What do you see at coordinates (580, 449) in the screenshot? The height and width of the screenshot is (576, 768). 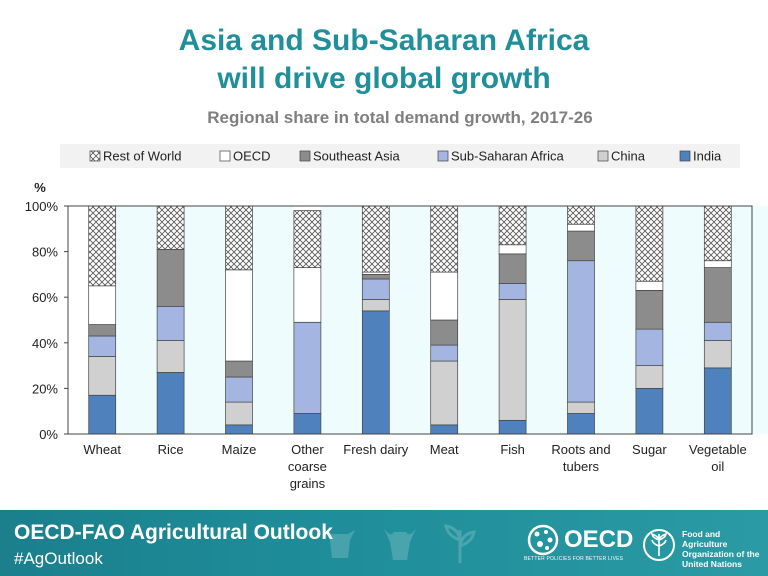 I see `x-tick-label: Roots and` at bounding box center [580, 449].